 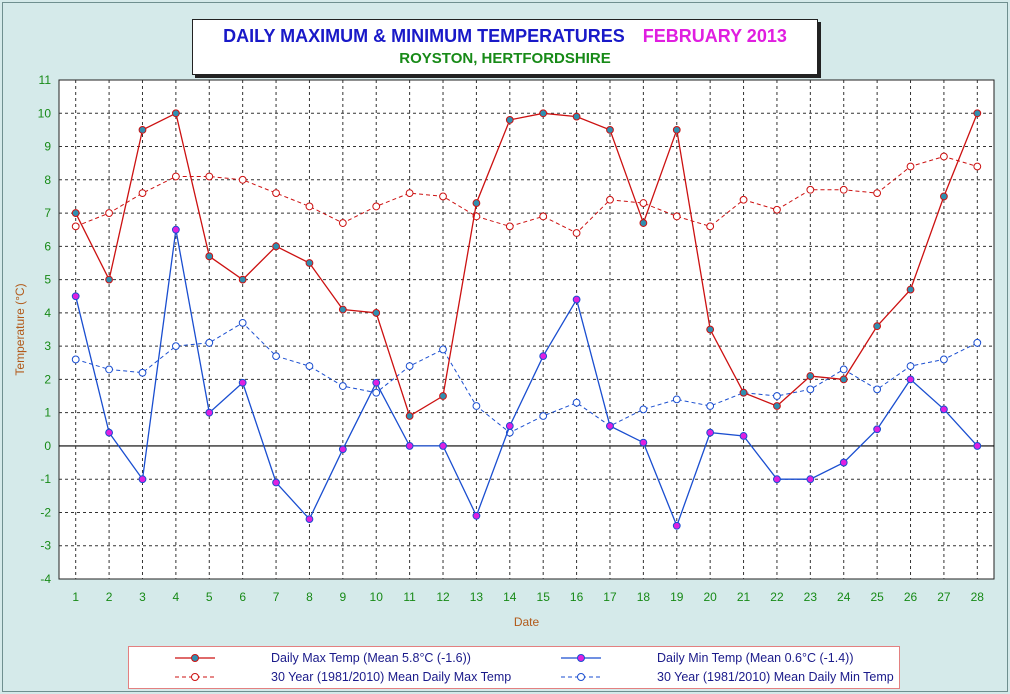 What do you see at coordinates (309, 597) in the screenshot?
I see `x-tick-label: 8` at bounding box center [309, 597].